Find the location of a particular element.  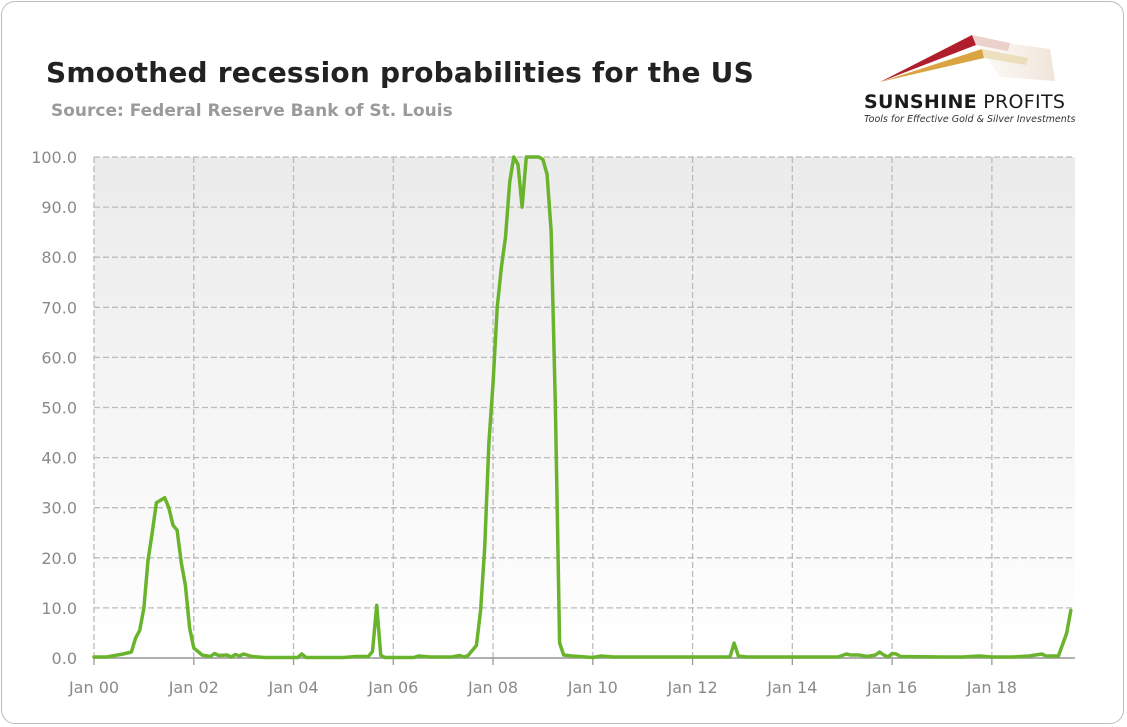

y-tick-label: 40.0 is located at coordinates (59, 458).